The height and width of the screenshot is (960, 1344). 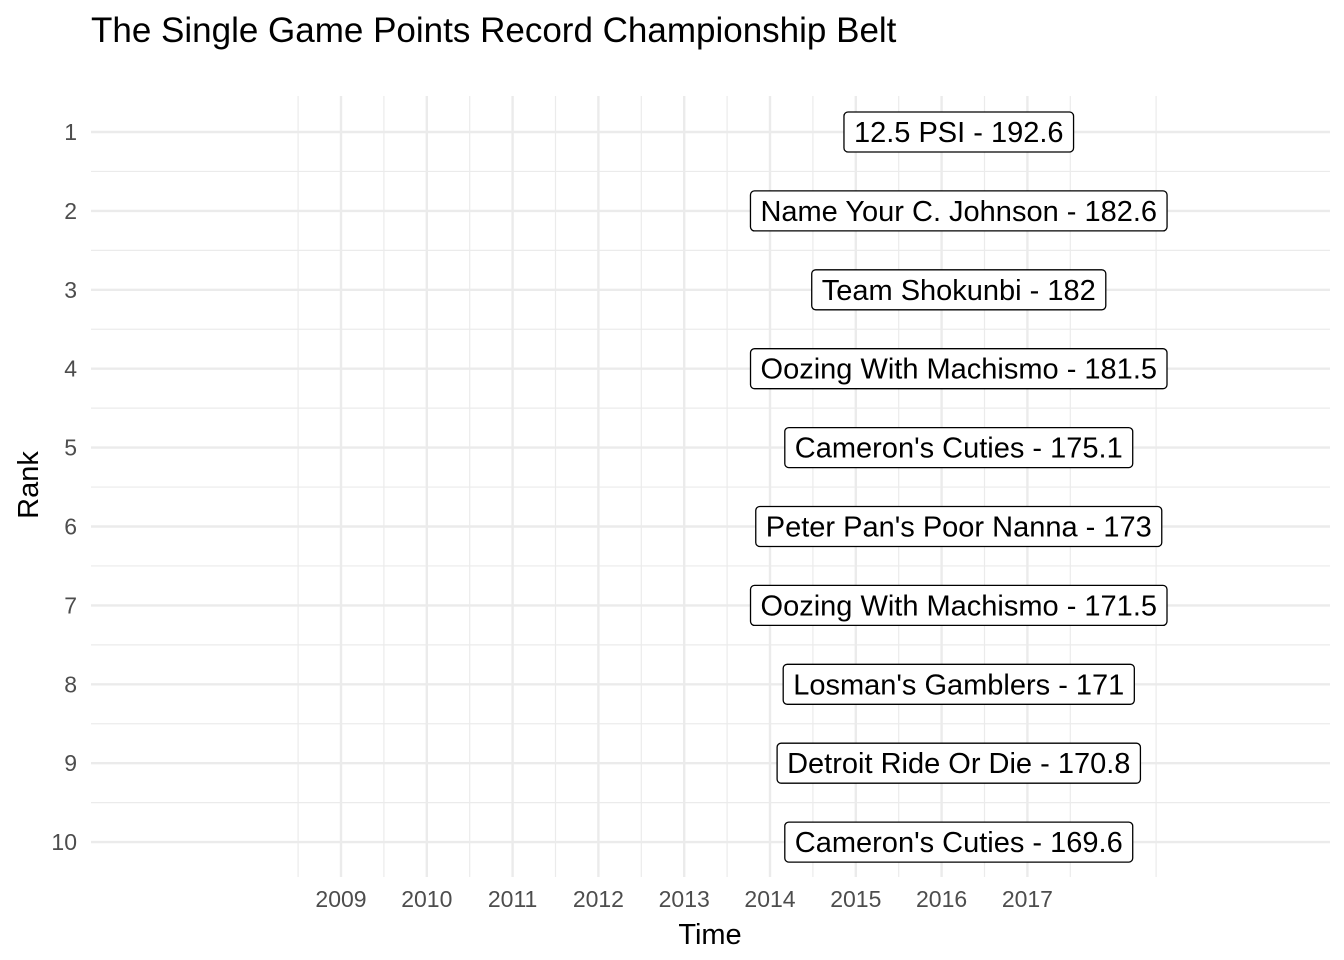 I want to click on record-label-text: Team Shokunbi - 182, so click(x=959, y=291).